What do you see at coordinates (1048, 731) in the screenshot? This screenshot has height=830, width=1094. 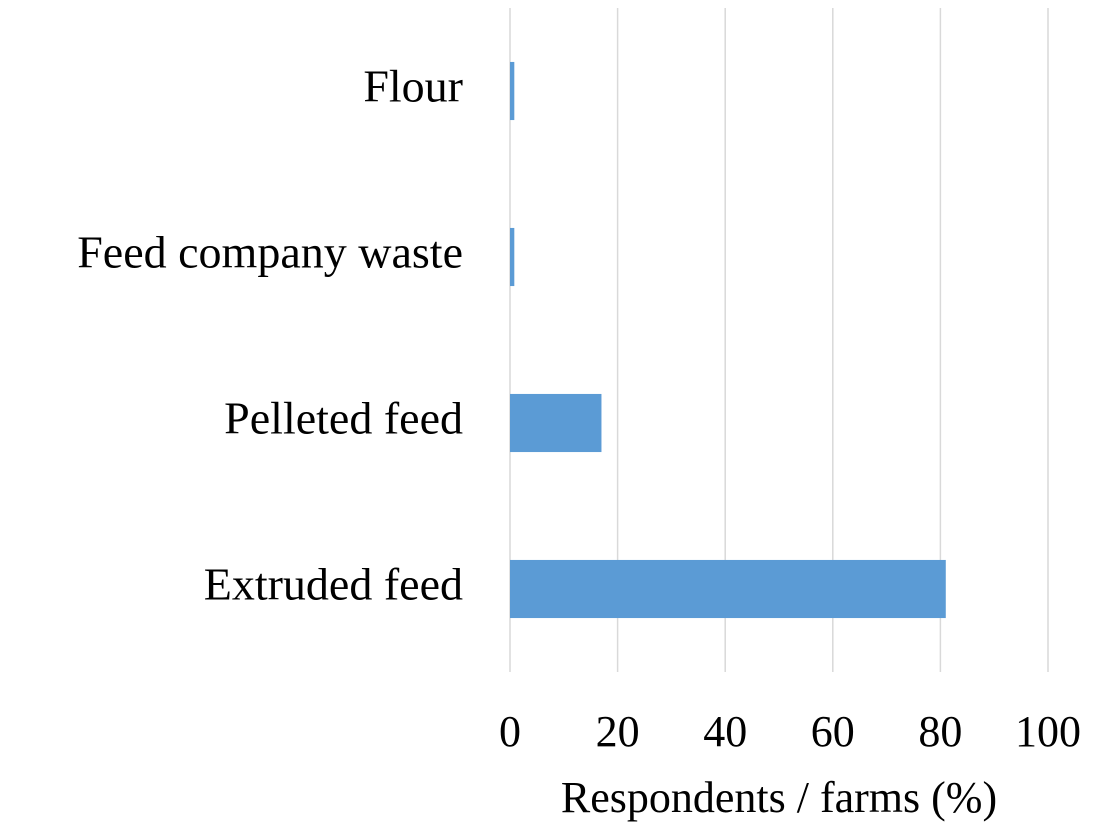 I see `x-tick-label: 100` at bounding box center [1048, 731].